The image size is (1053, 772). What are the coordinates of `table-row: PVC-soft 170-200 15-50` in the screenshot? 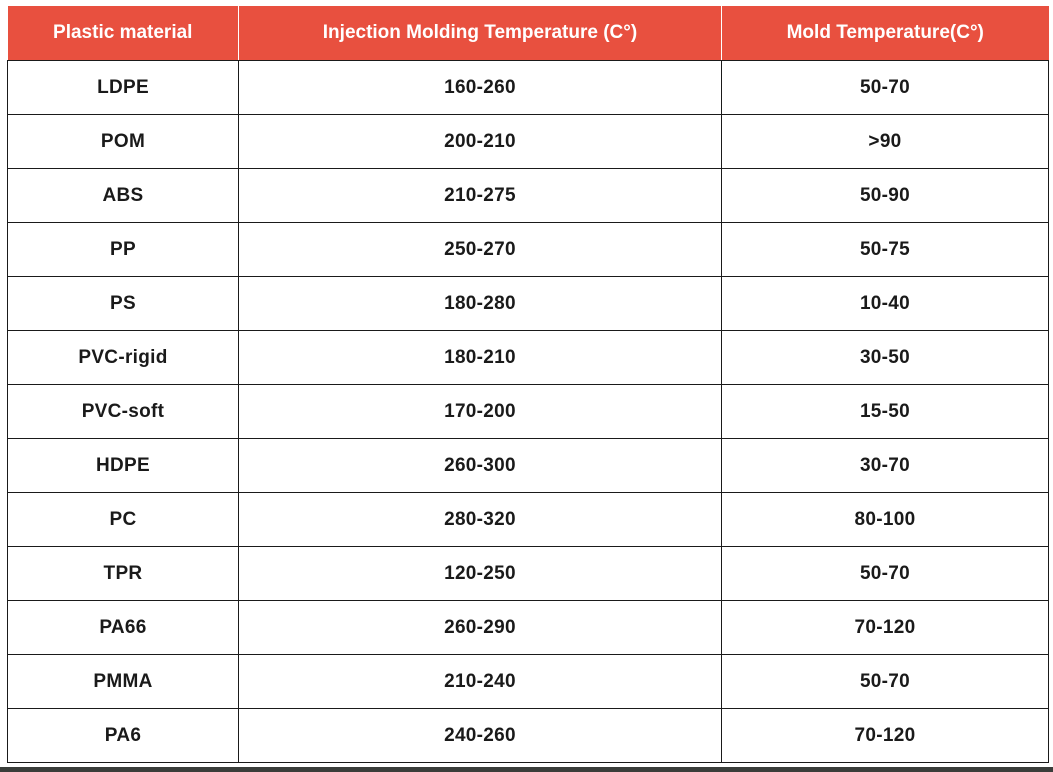 It's located at (528, 411).